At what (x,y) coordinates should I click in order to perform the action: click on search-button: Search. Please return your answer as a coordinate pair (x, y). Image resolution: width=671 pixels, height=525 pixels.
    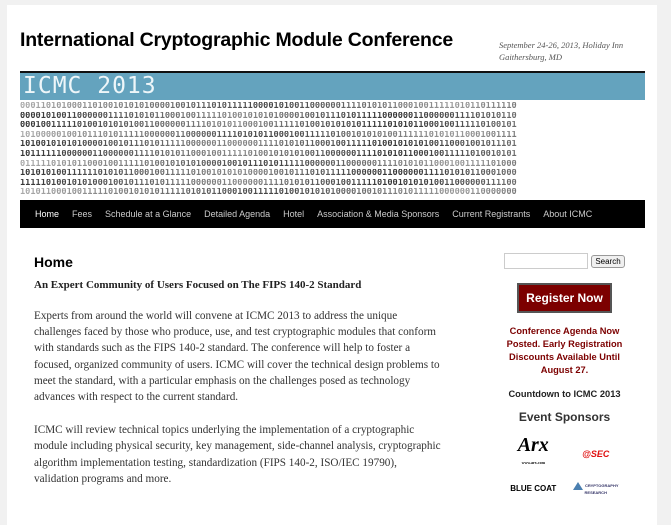
    Looking at the image, I should click on (608, 261).